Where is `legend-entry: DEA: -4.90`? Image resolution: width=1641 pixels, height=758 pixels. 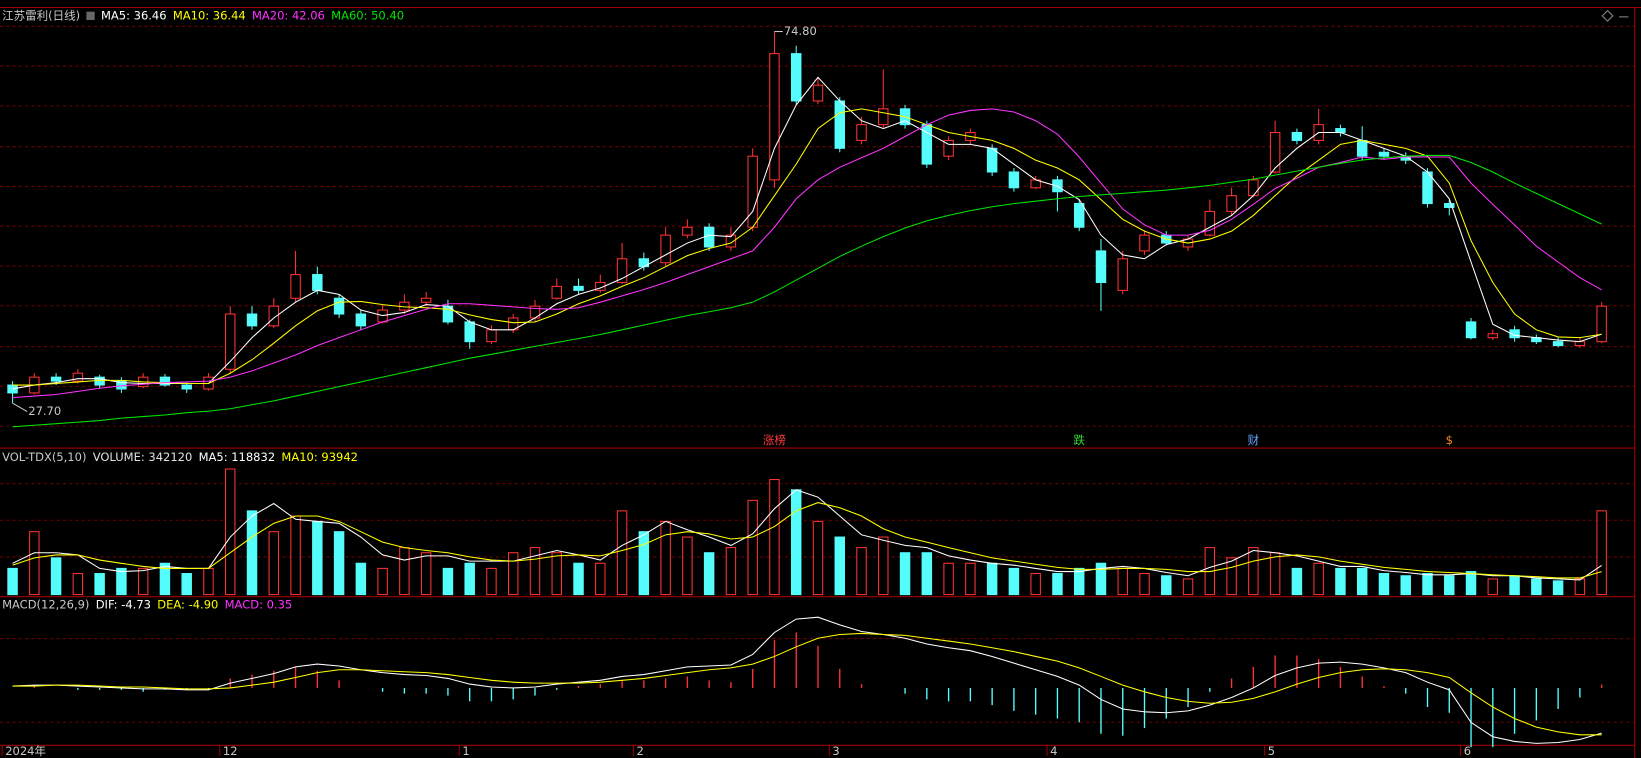
legend-entry: DEA: -4.90 is located at coordinates (187, 605).